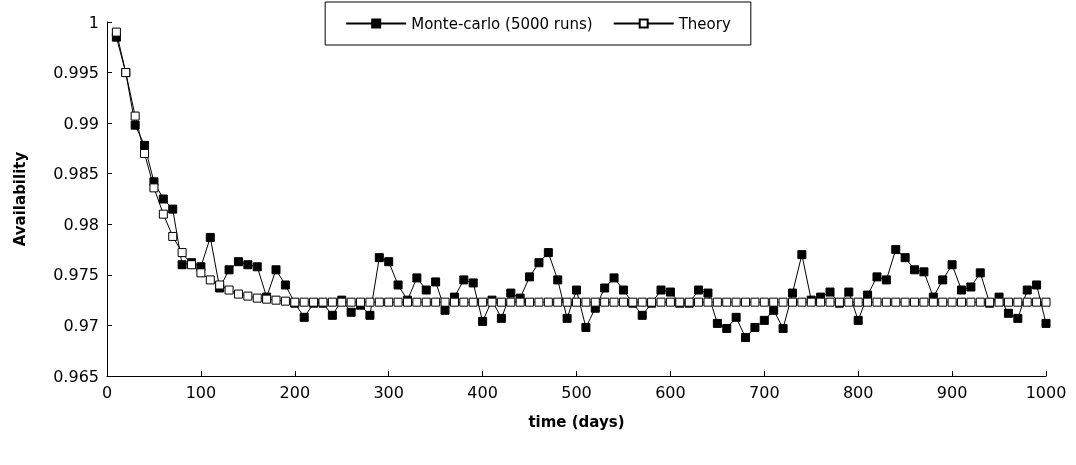 This screenshot has width=1076, height=465. Describe the element at coordinates (764, 392) in the screenshot. I see `x-tick-label: 700` at that location.